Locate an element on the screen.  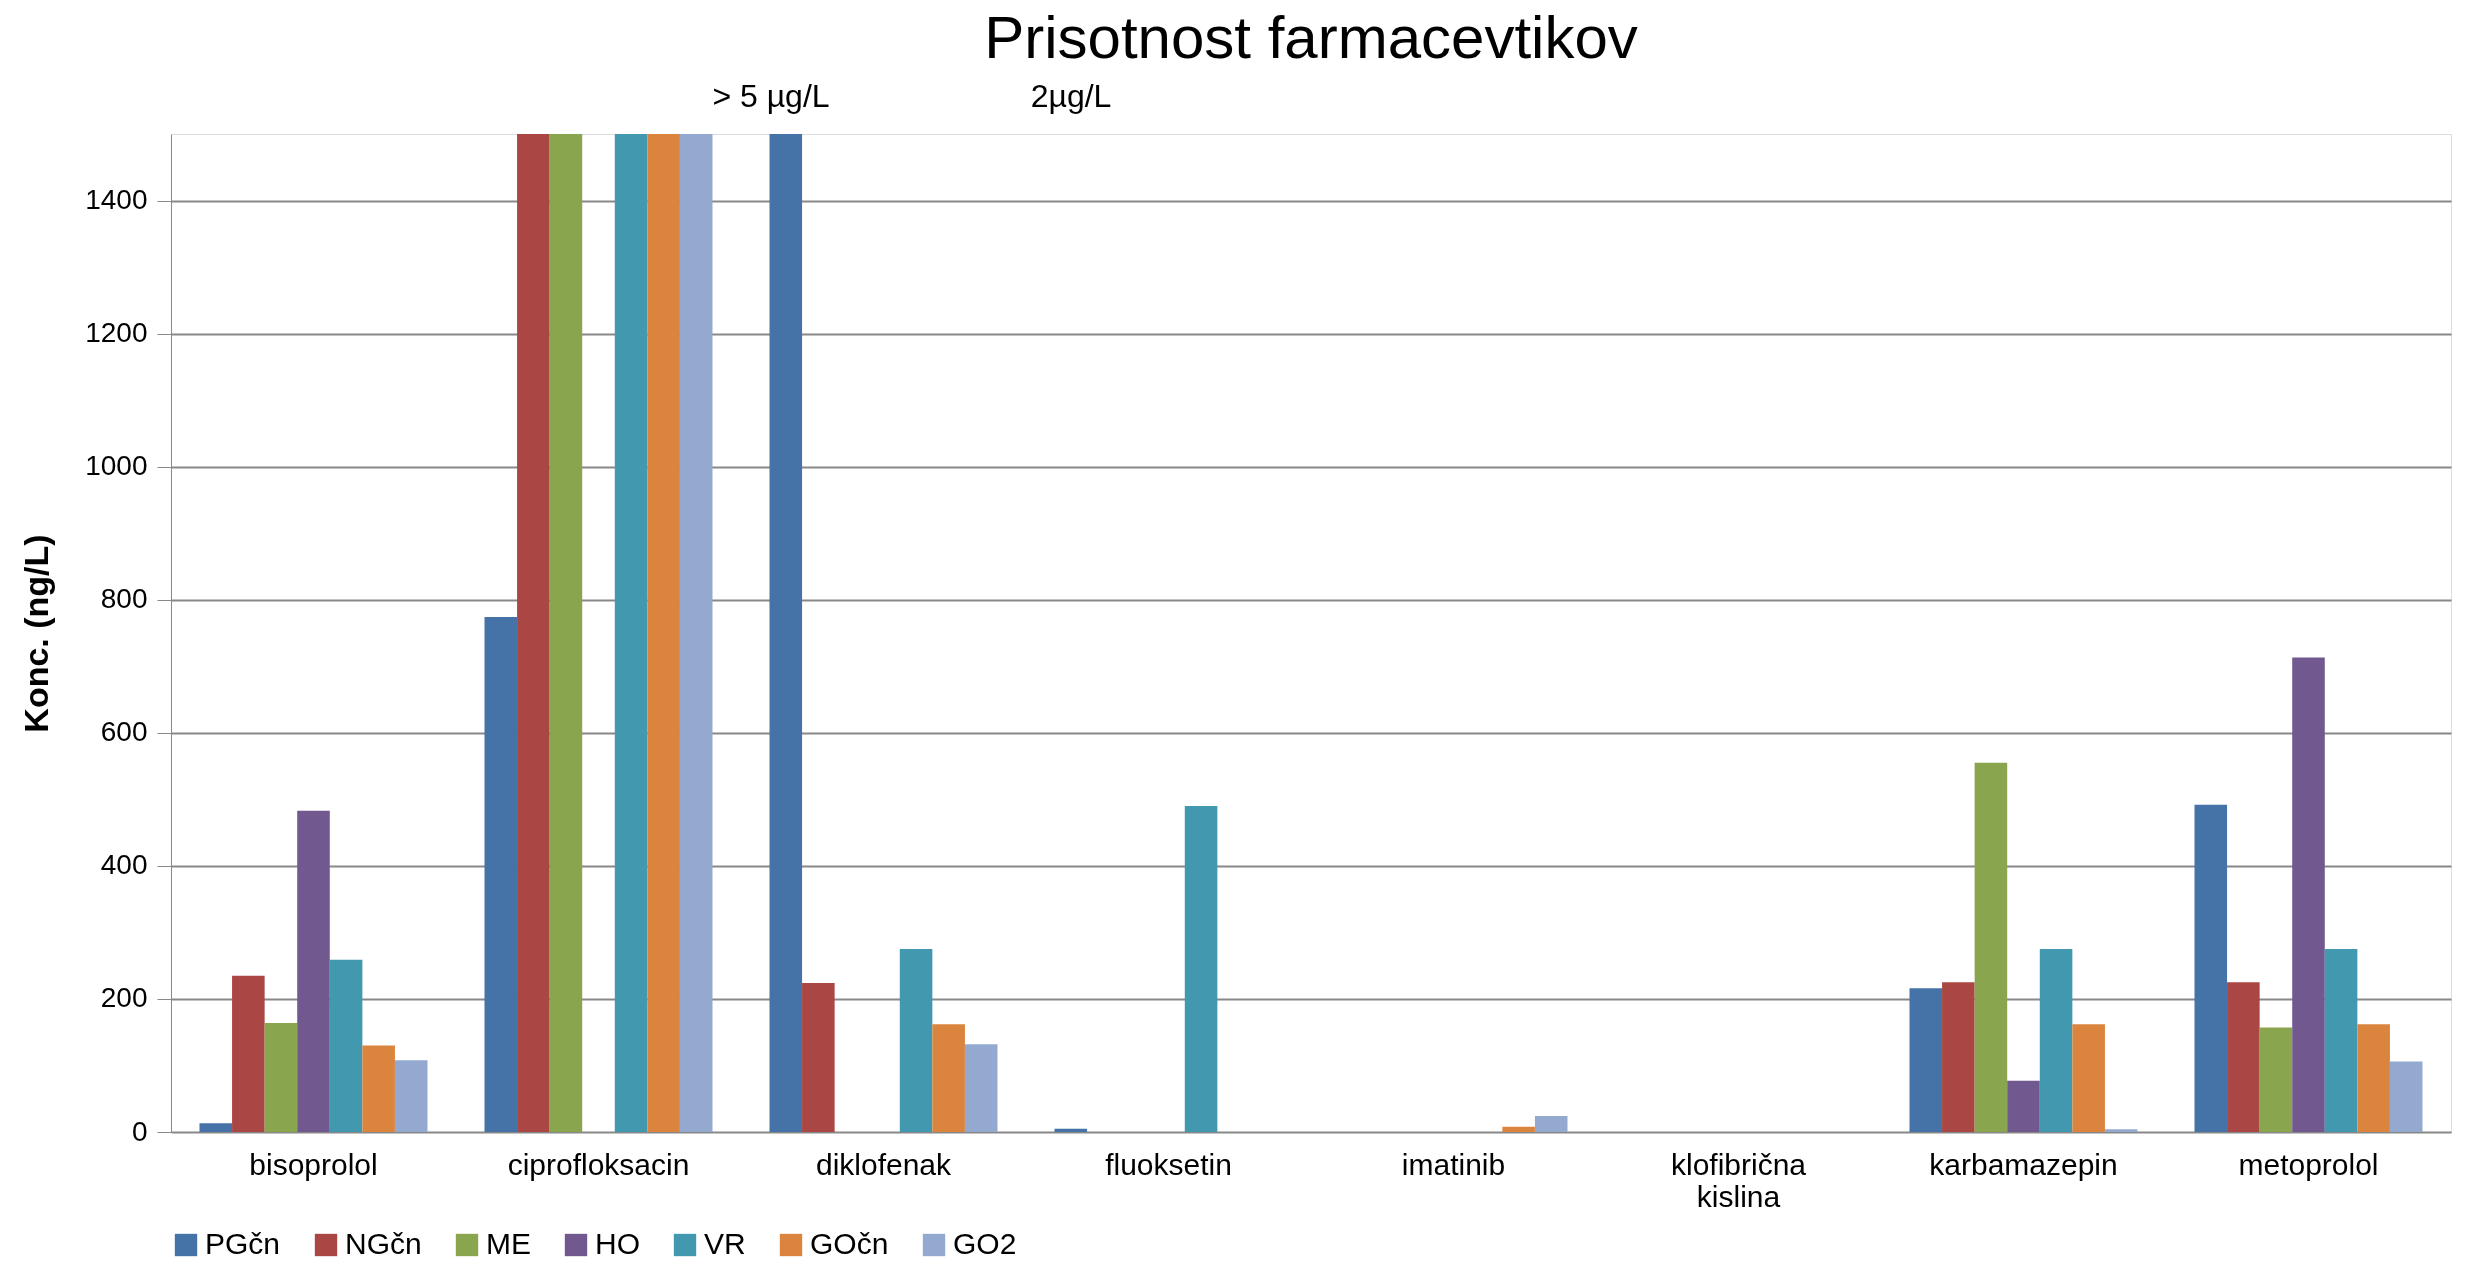
x-tick-label: bisoprolol is located at coordinates (313, 1164).